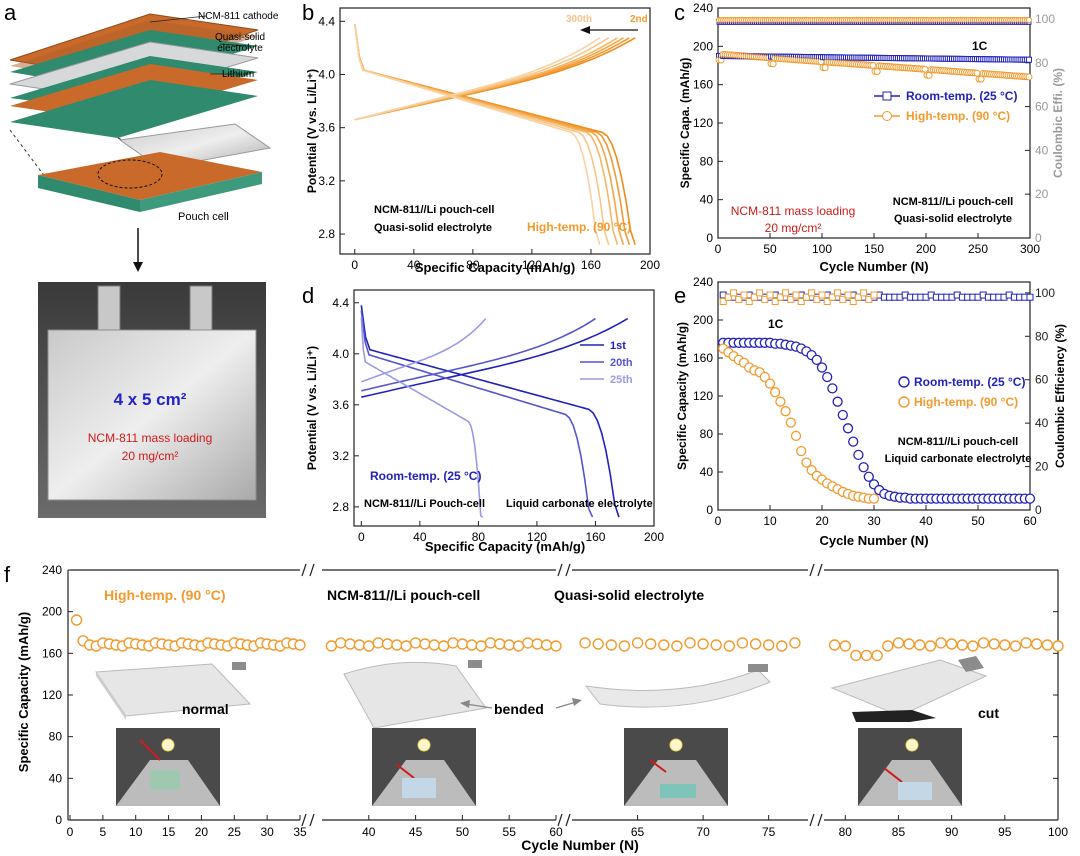  I want to click on markers-c, so click(874, 49).